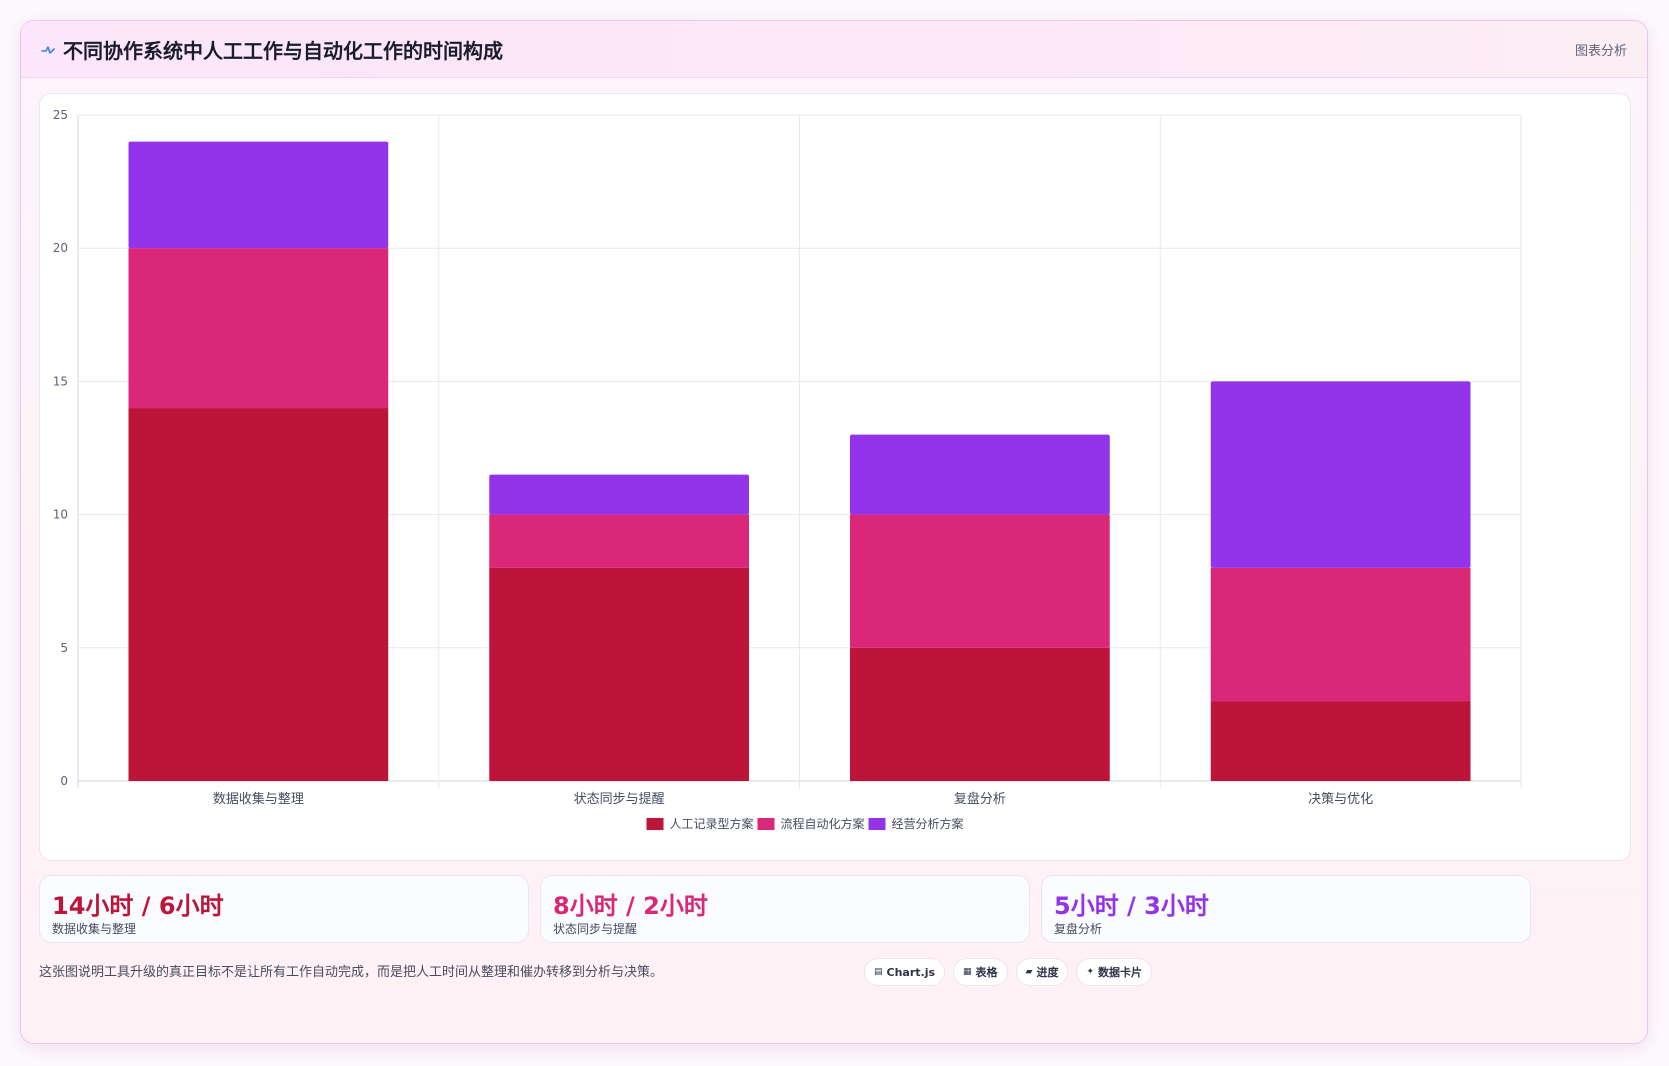  What do you see at coordinates (1090, 972) in the screenshot?
I see `sparkle-icon: ✦` at bounding box center [1090, 972].